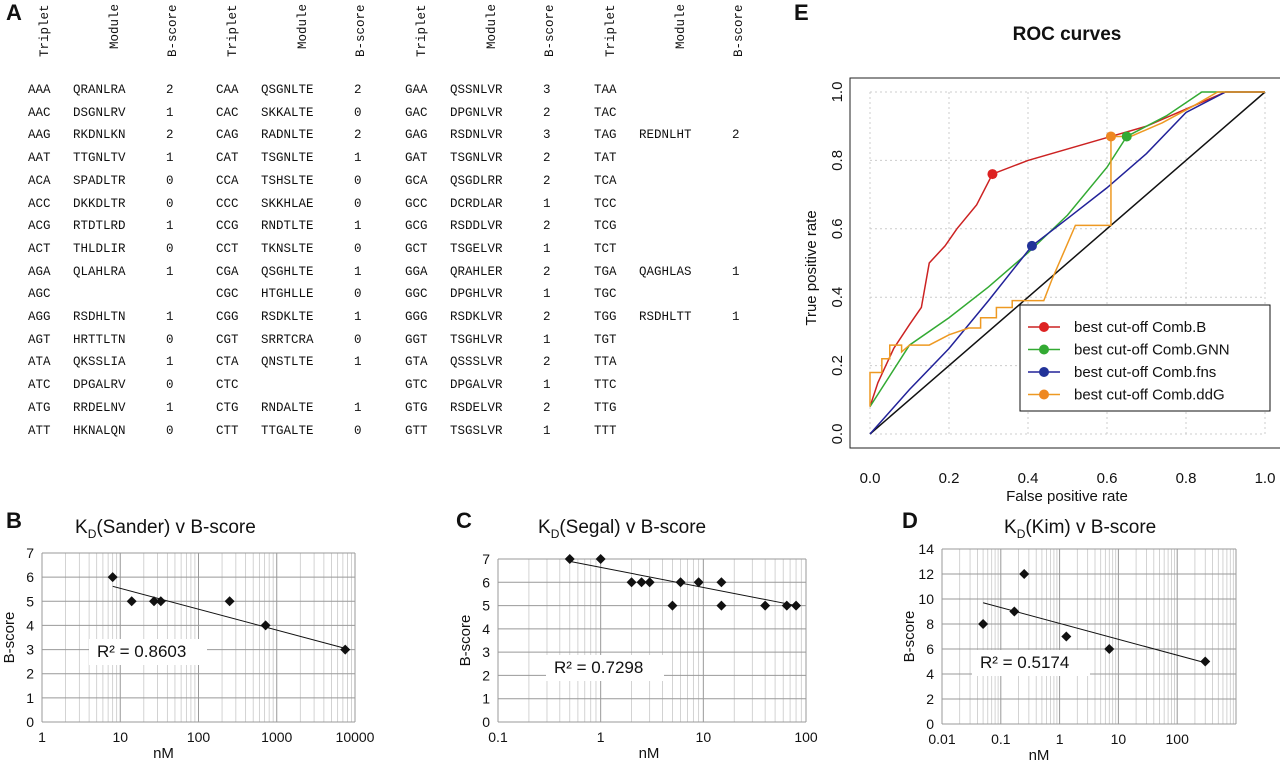  I want to click on table-cell-module: QRANLRA, so click(99, 90).